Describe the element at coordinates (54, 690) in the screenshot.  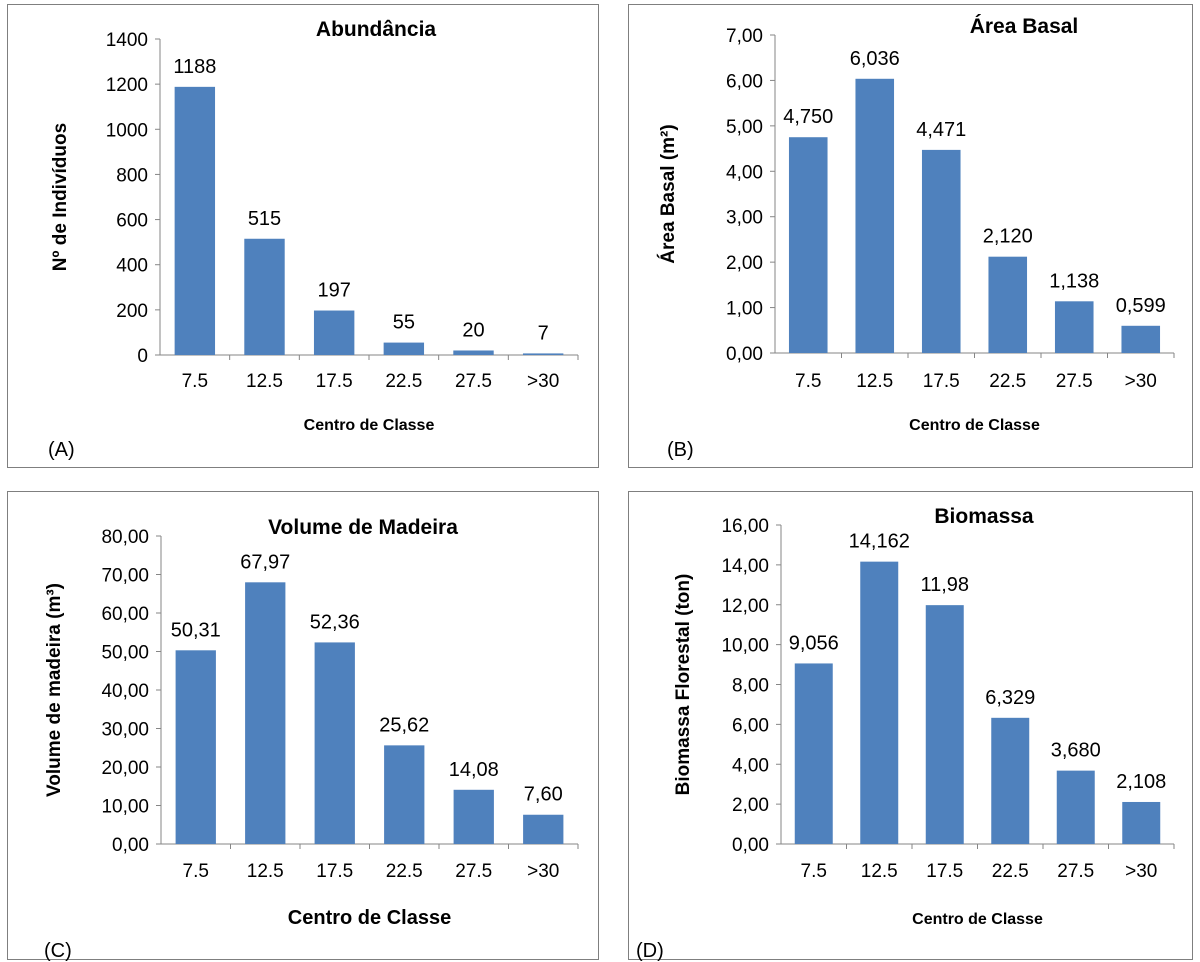
I see `y-axis-label: Volume de madeira (m³)` at that location.